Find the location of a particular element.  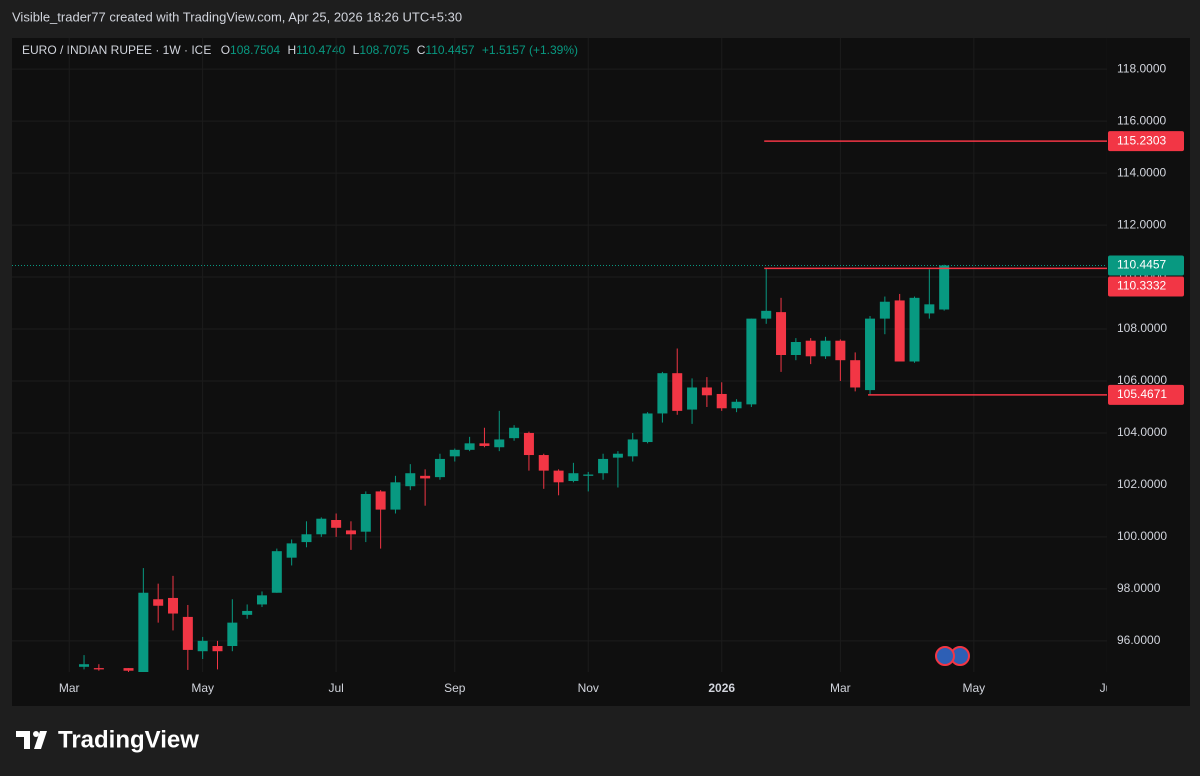

price-tag-label: 110.4457 is located at coordinates (1141, 265).